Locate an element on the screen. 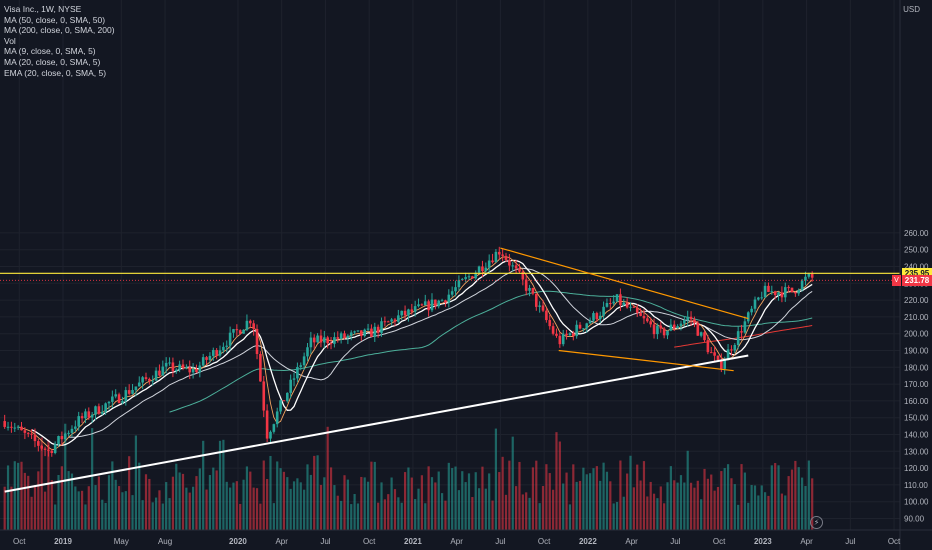 The height and width of the screenshot is (550, 932). legend-vol: Vol is located at coordinates (10, 40).